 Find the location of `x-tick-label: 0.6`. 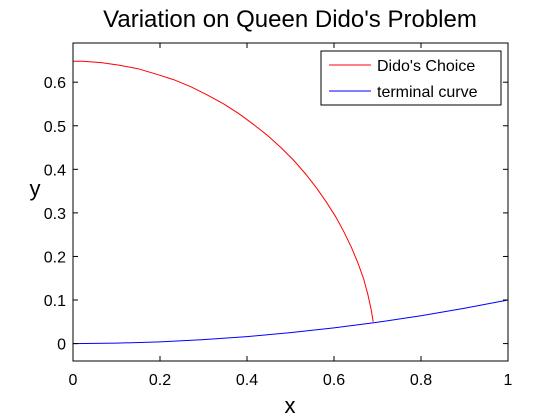

x-tick-label: 0.6 is located at coordinates (334, 380).